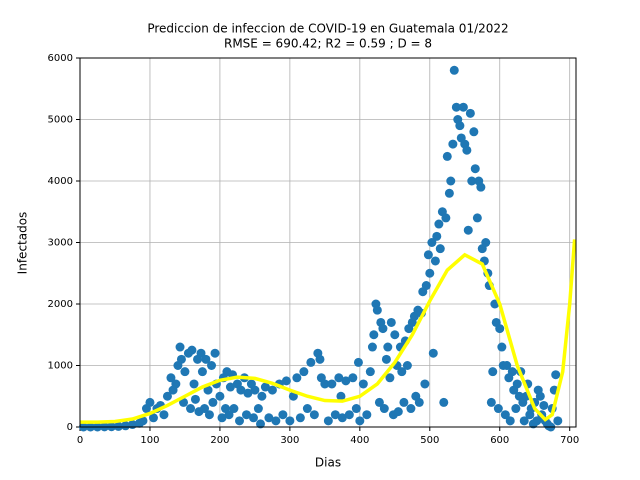 The image size is (640, 480). I want to click on x-tick-label: 600, so click(499, 440).